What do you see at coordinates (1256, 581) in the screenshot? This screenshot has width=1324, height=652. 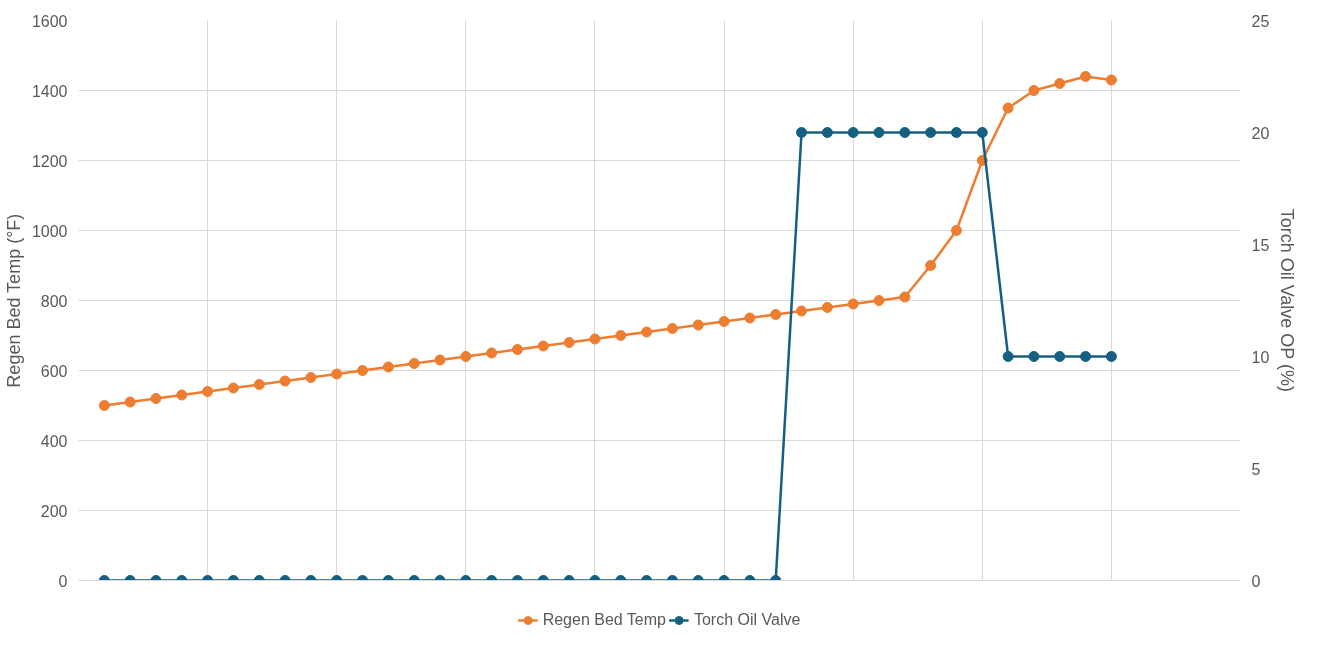 I see `y2-tick-label: 0` at bounding box center [1256, 581].